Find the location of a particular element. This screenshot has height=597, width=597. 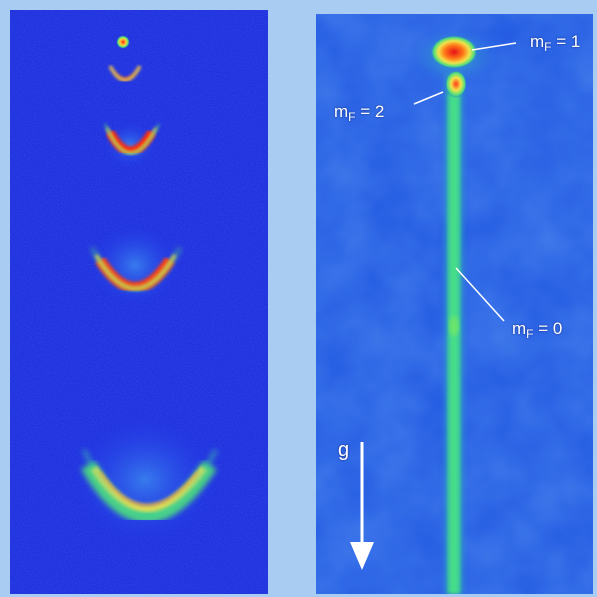

mf2-spot is located at coordinates (456, 84).